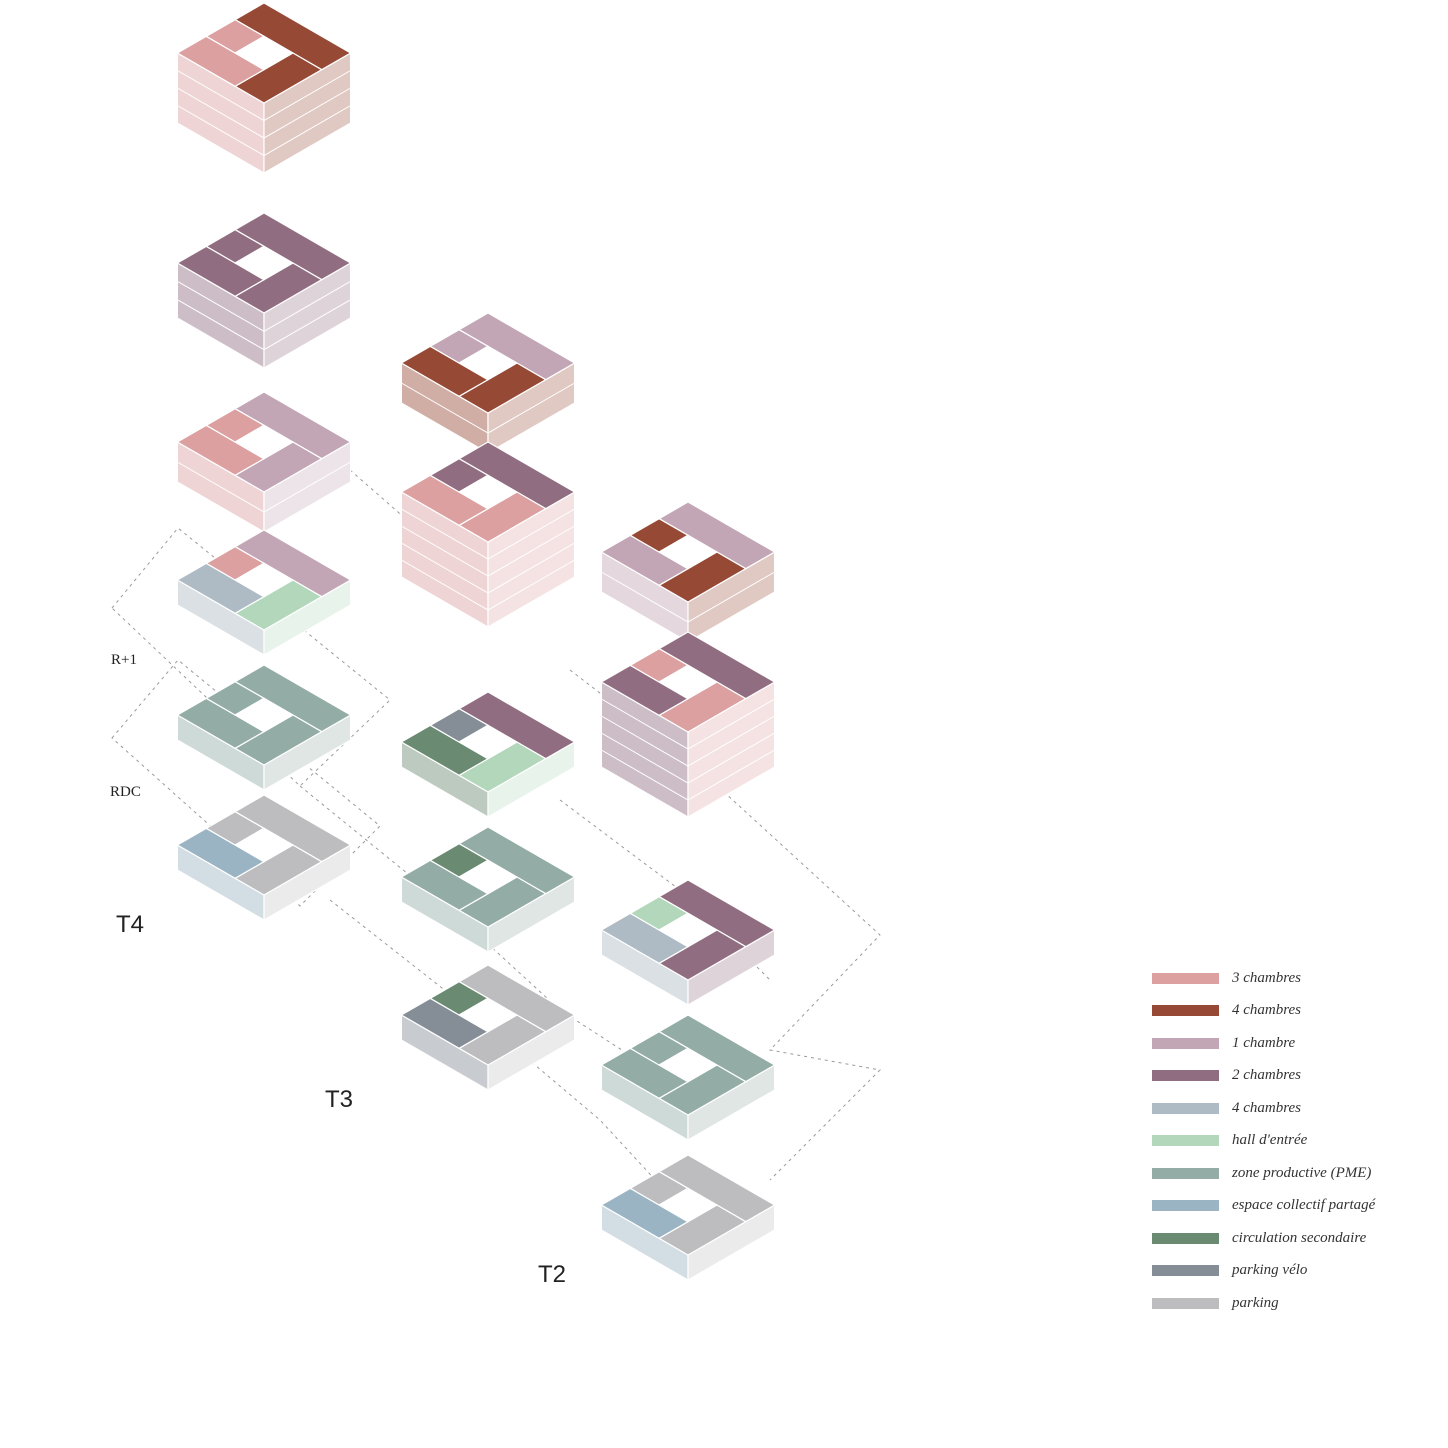 The width and height of the screenshot is (1448, 1448). I want to click on legend-label: 3 chambres, so click(1267, 977).